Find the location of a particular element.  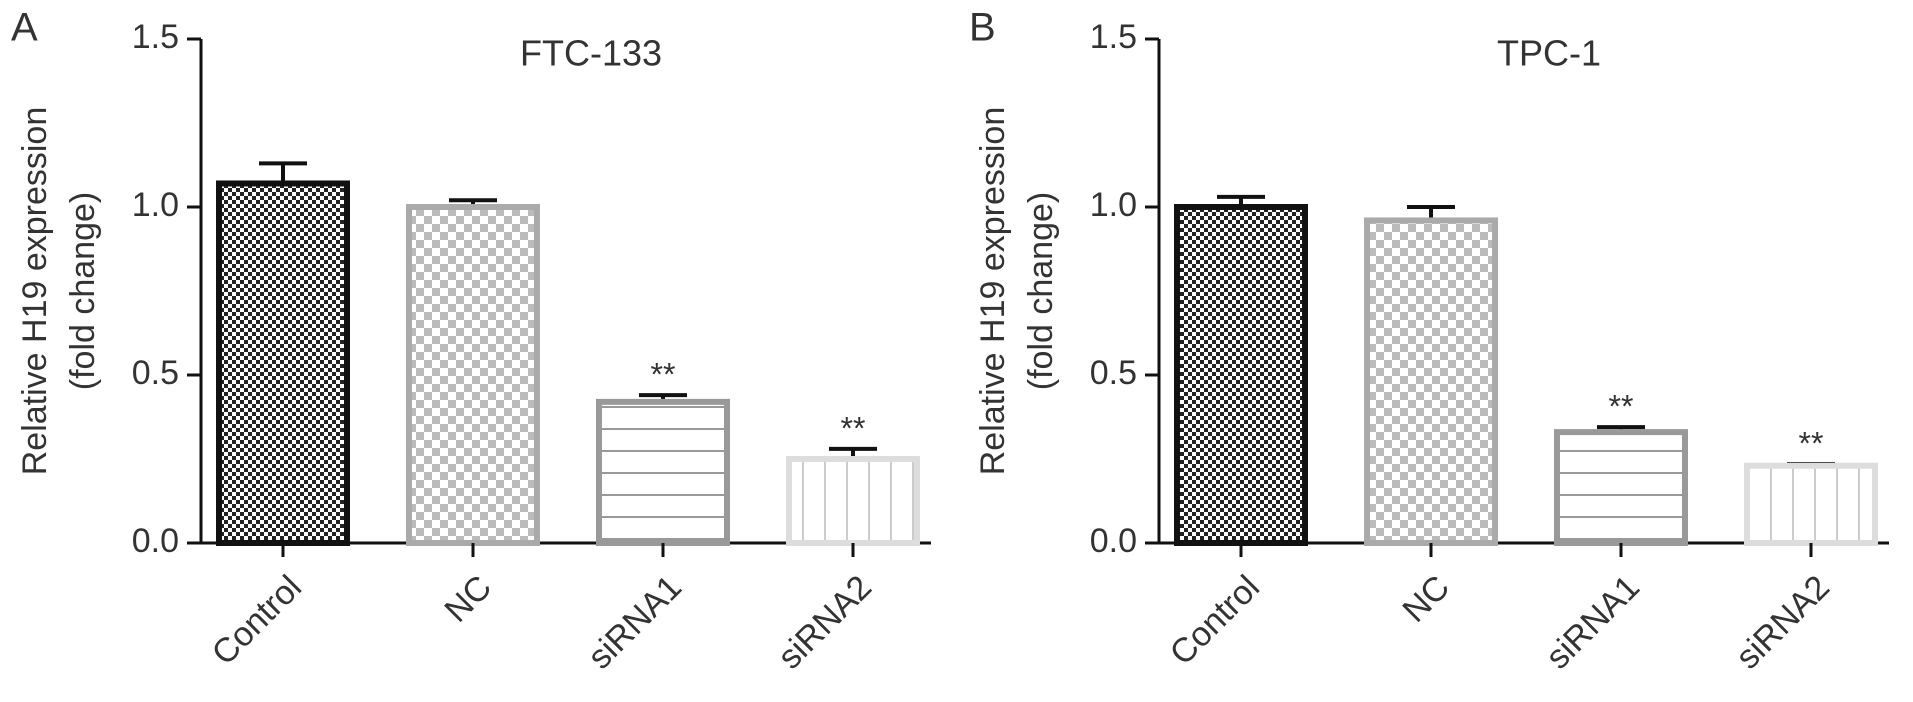

chart-title: FTC-133 is located at coordinates (591, 53).